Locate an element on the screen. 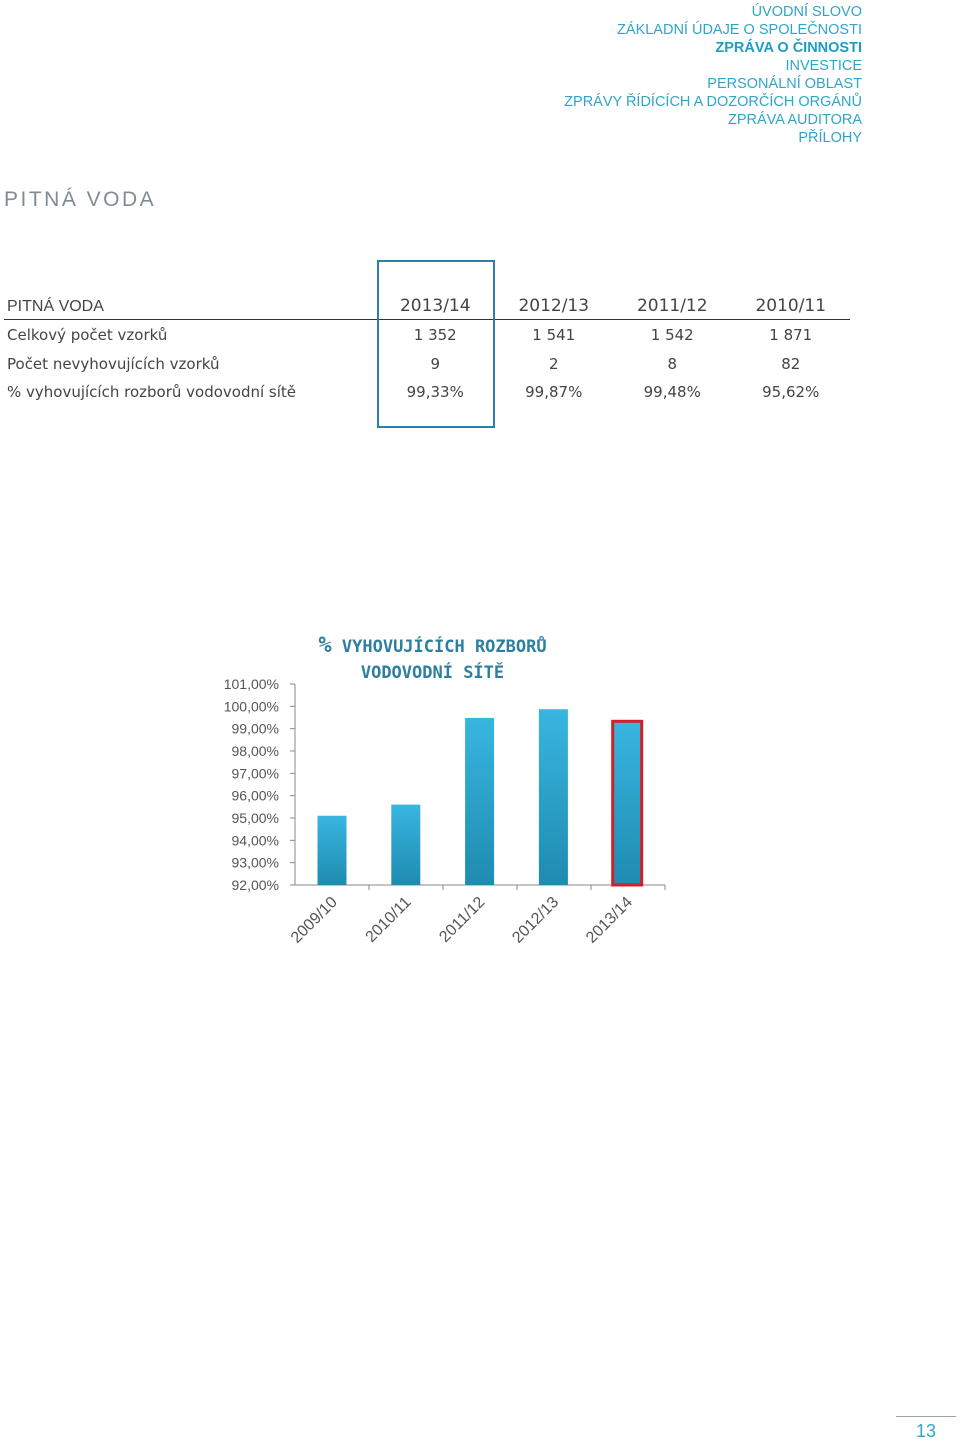  table-header-year: 2012/13 is located at coordinates (553, 290).